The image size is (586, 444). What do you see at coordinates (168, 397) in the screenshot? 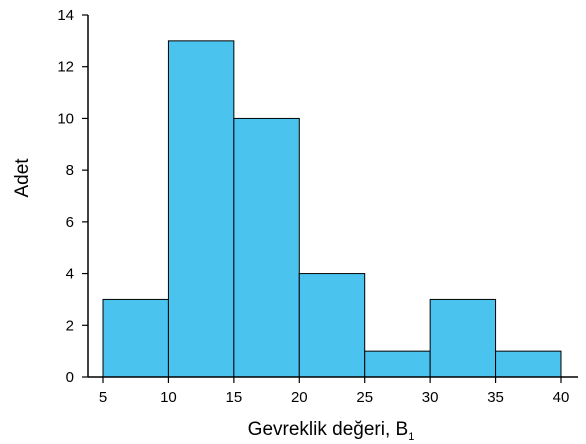
I see `x-tick-label-10: 10` at bounding box center [168, 397].